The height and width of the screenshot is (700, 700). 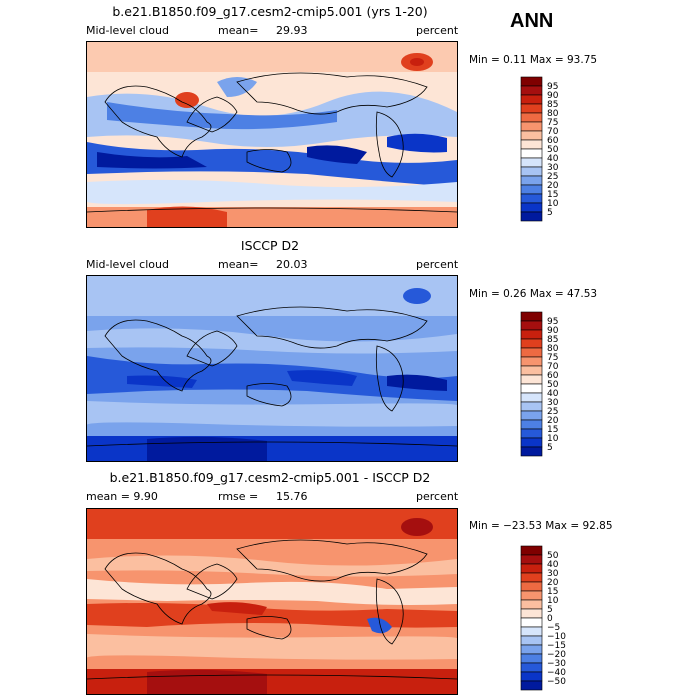 What do you see at coordinates (272, 368) in the screenshot?
I see `panel-2-map` at bounding box center [272, 368].